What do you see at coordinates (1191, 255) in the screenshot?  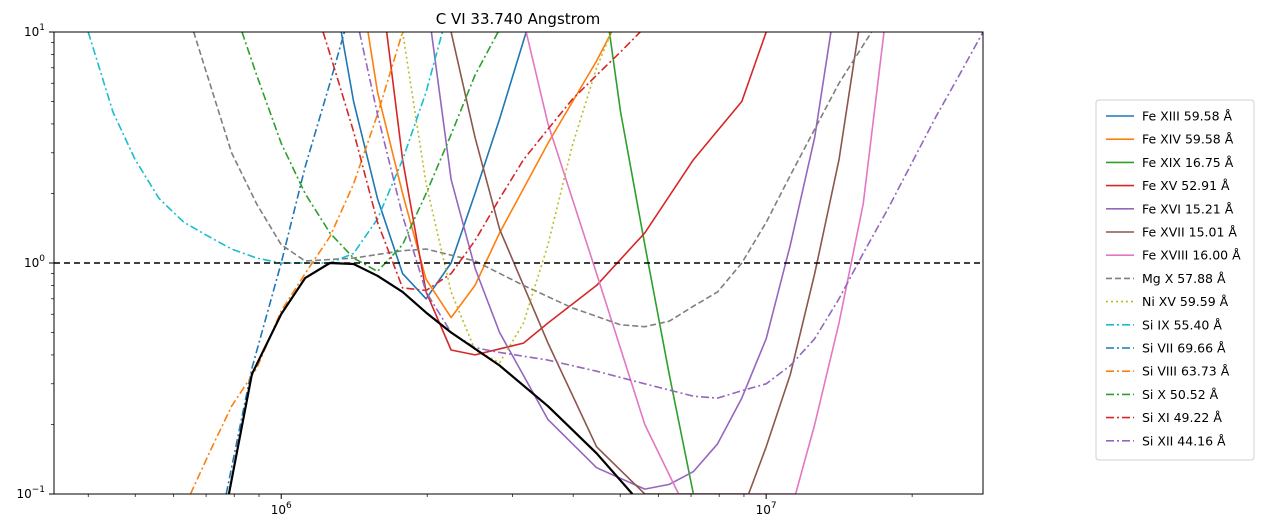 I see `legend-label: Fe XVIII 16.00 Å` at bounding box center [1191, 255].